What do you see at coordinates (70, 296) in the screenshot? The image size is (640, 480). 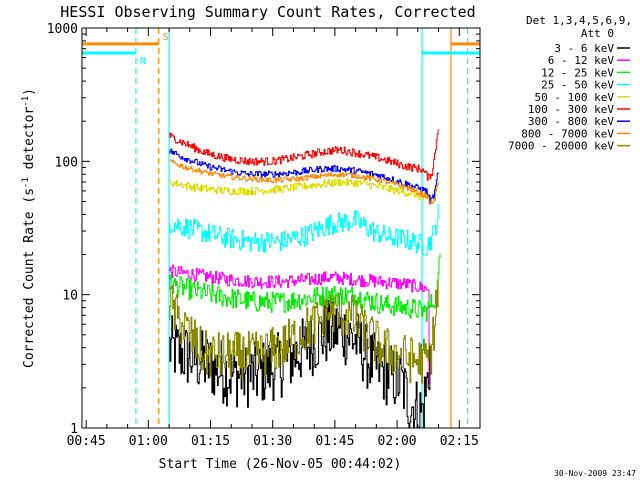 I see `y-tick-label-1: 10` at bounding box center [70, 296].